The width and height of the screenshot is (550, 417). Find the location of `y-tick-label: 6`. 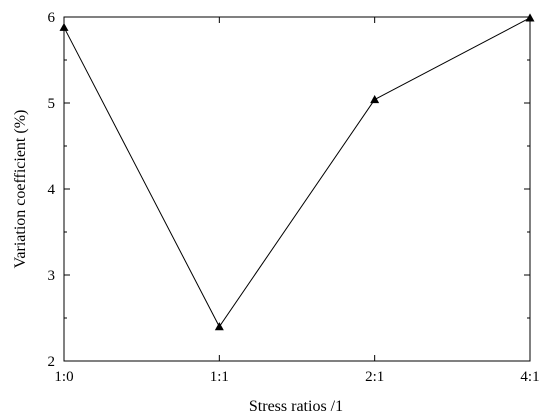

y-tick-label: 6 is located at coordinates (52, 18).